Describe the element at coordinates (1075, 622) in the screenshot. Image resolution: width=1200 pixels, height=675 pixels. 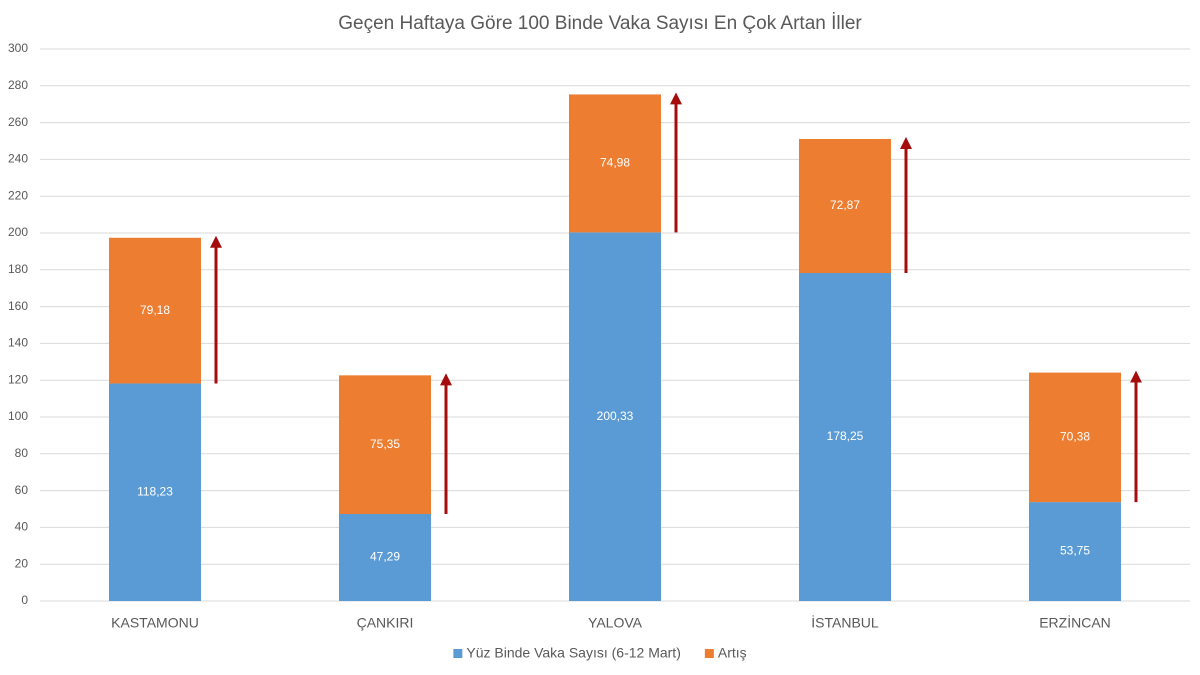
I see `x-tick-label: ERZİNCAN` at that location.